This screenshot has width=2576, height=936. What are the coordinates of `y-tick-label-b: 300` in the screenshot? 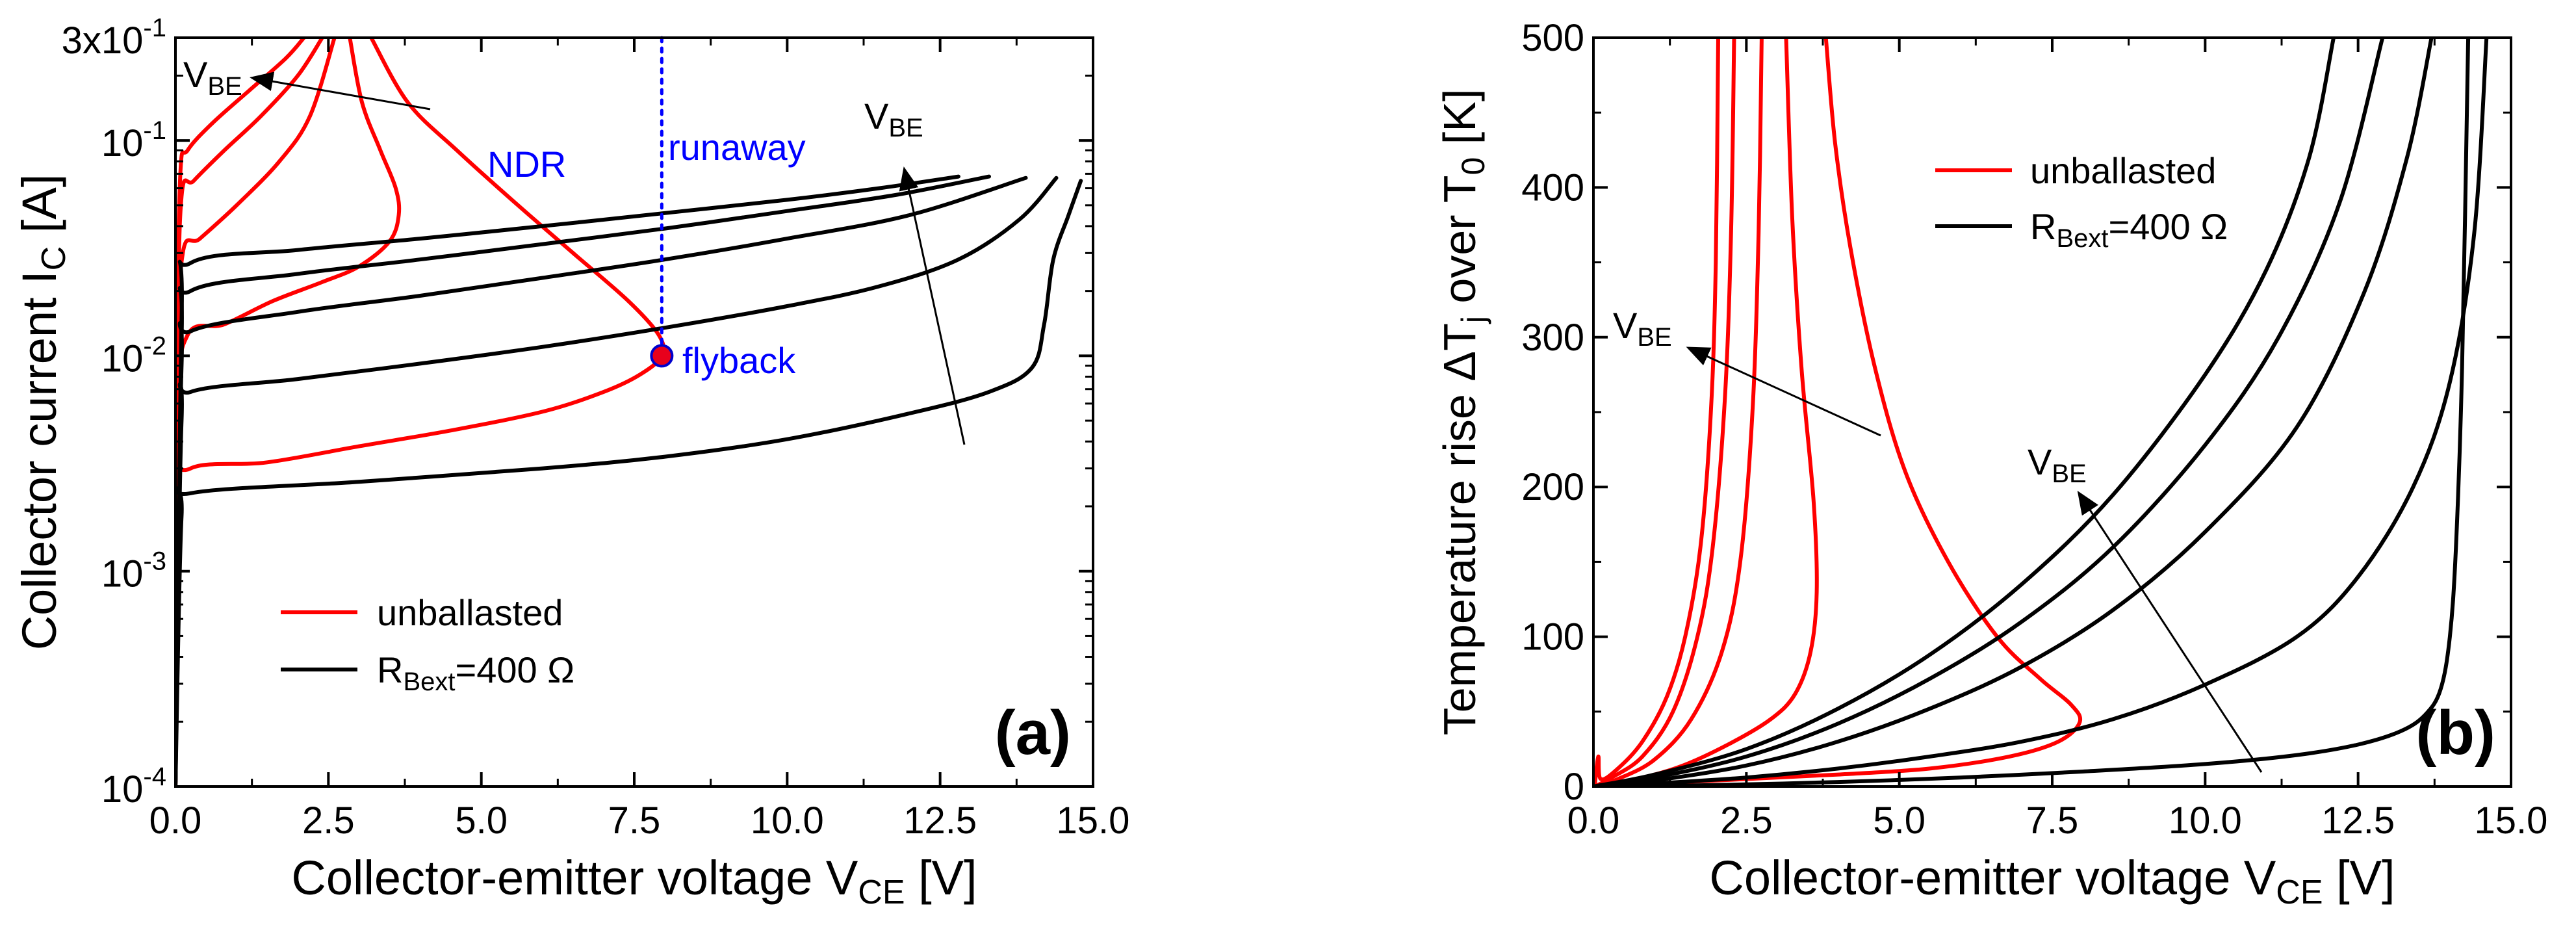 It's located at (1553, 338).